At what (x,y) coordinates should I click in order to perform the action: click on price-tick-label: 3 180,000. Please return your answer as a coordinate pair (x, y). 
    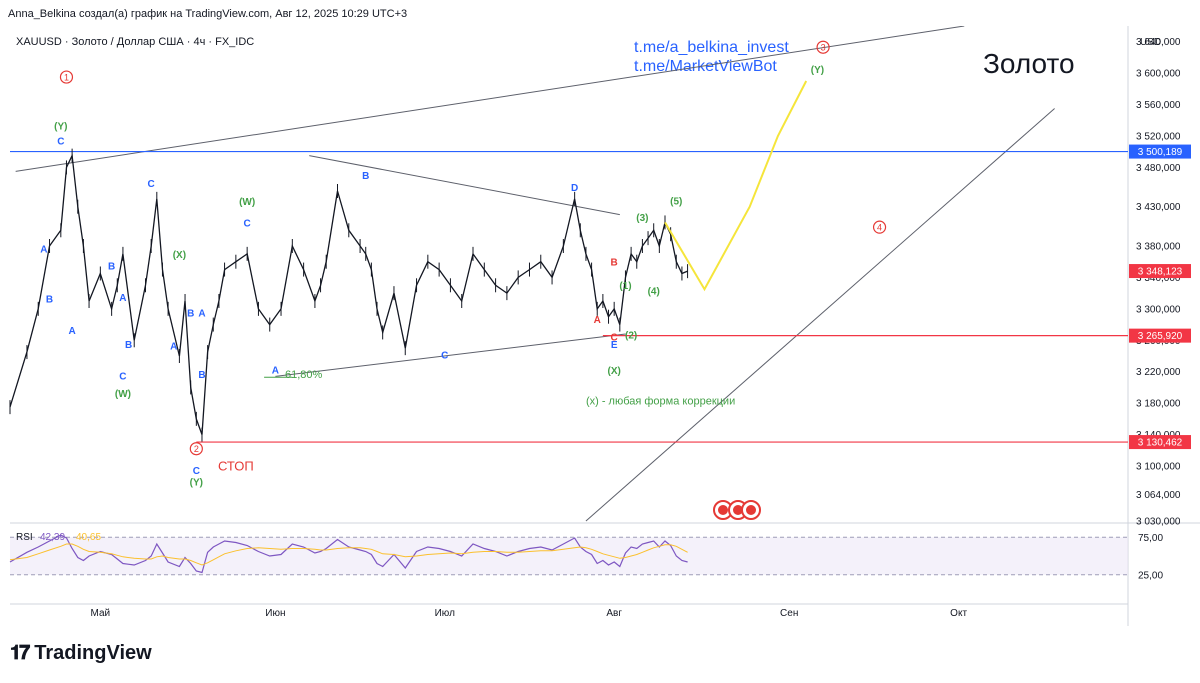
    Looking at the image, I should click on (1158, 404).